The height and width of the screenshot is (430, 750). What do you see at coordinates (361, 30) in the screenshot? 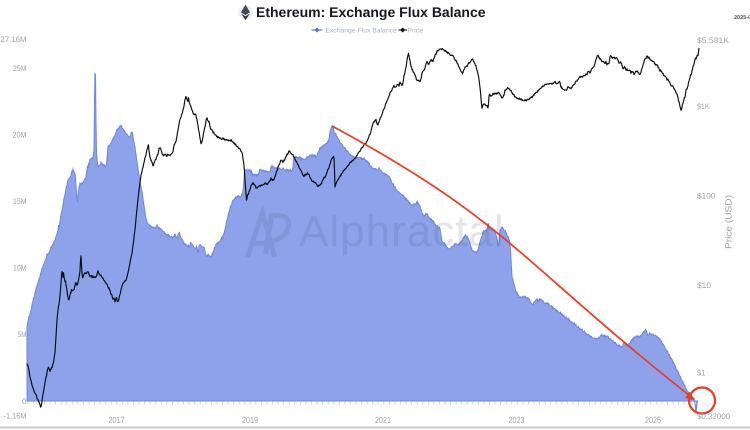
I see `svg-text: Exchange Flux Balance` at bounding box center [361, 30].